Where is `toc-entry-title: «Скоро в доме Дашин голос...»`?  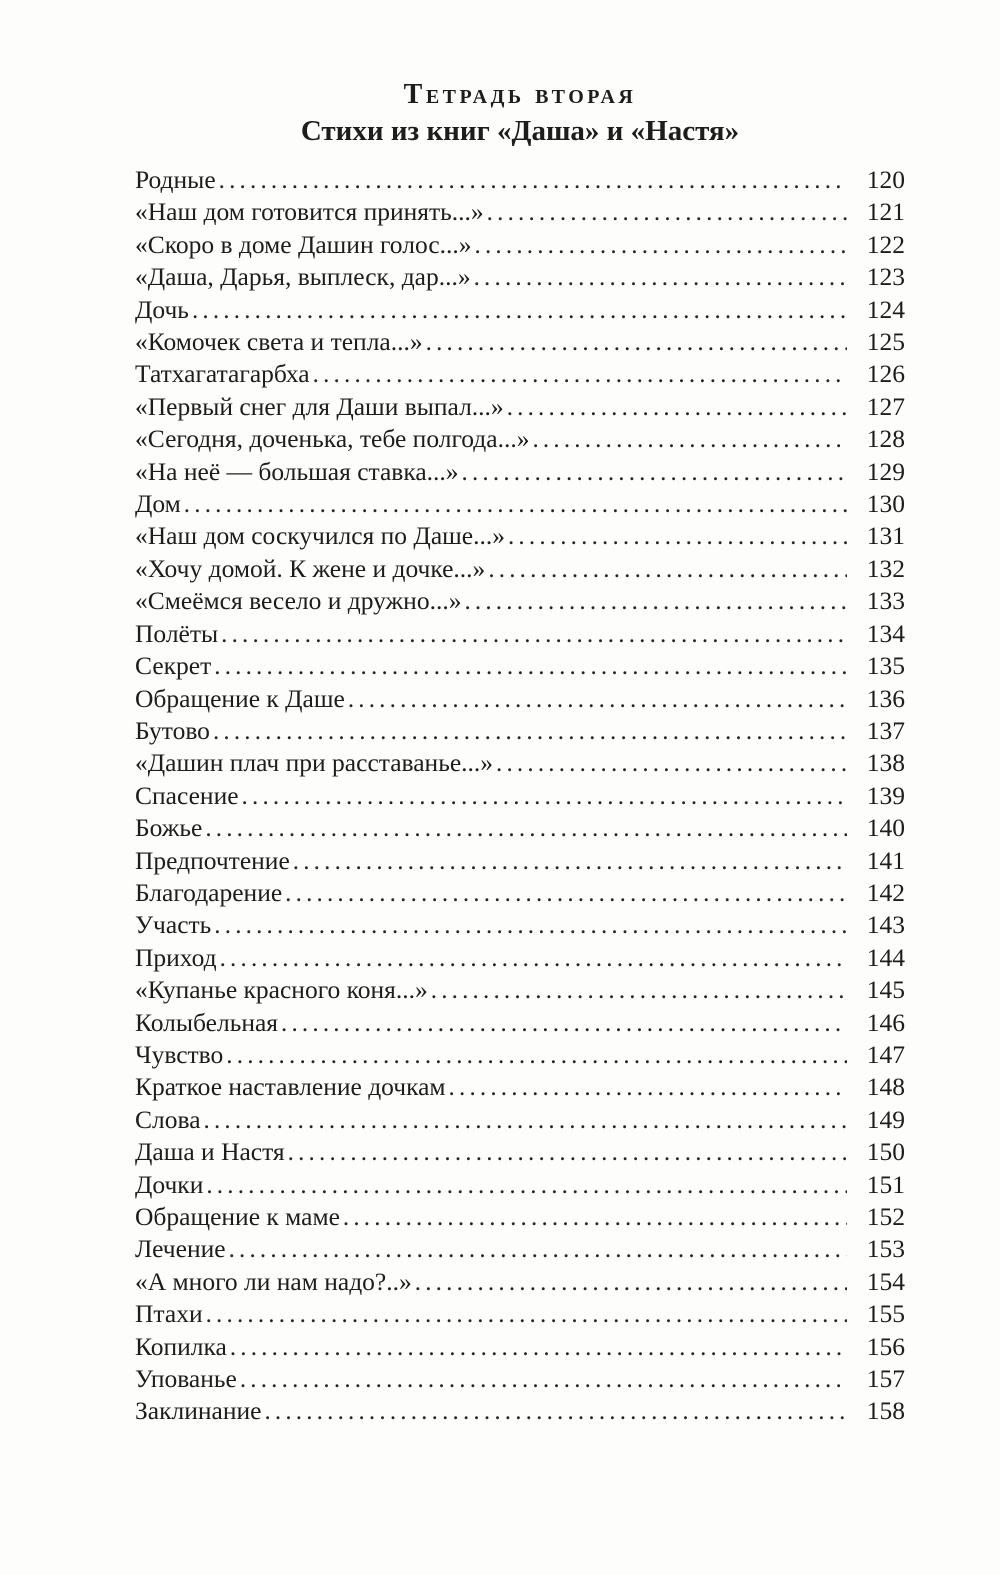
toc-entry-title: «Скоро в доме Дашин голос...» is located at coordinates (303, 244).